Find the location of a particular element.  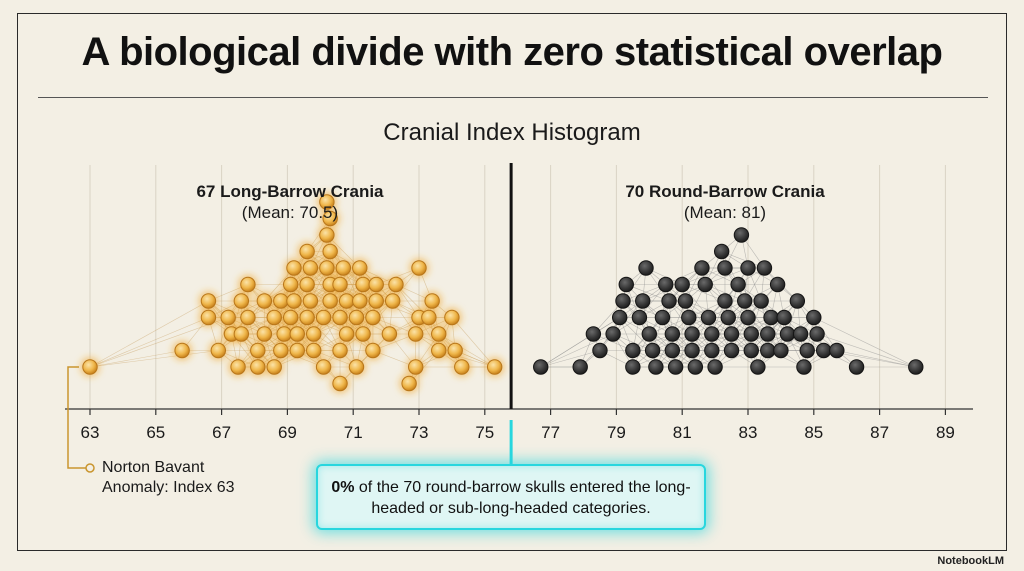

tick-label-85: 85 is located at coordinates (813, 432).